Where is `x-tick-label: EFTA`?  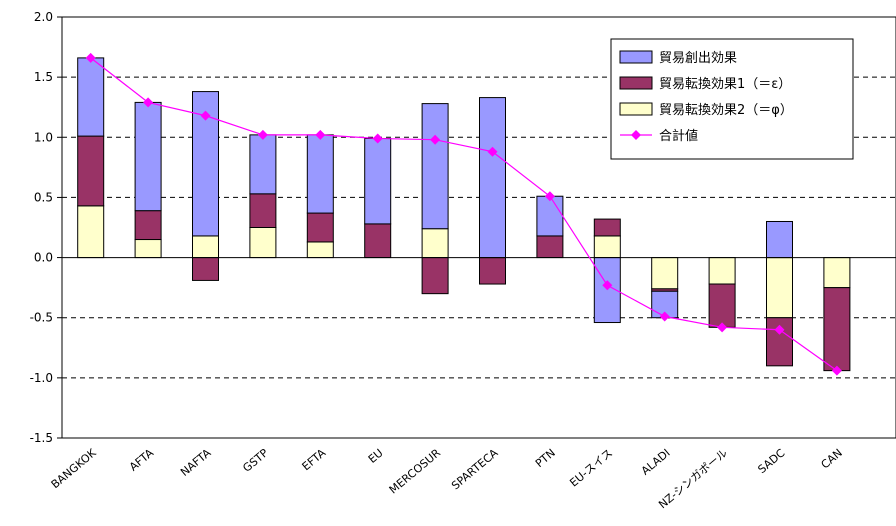
x-tick-label: EFTA is located at coordinates (314, 459).